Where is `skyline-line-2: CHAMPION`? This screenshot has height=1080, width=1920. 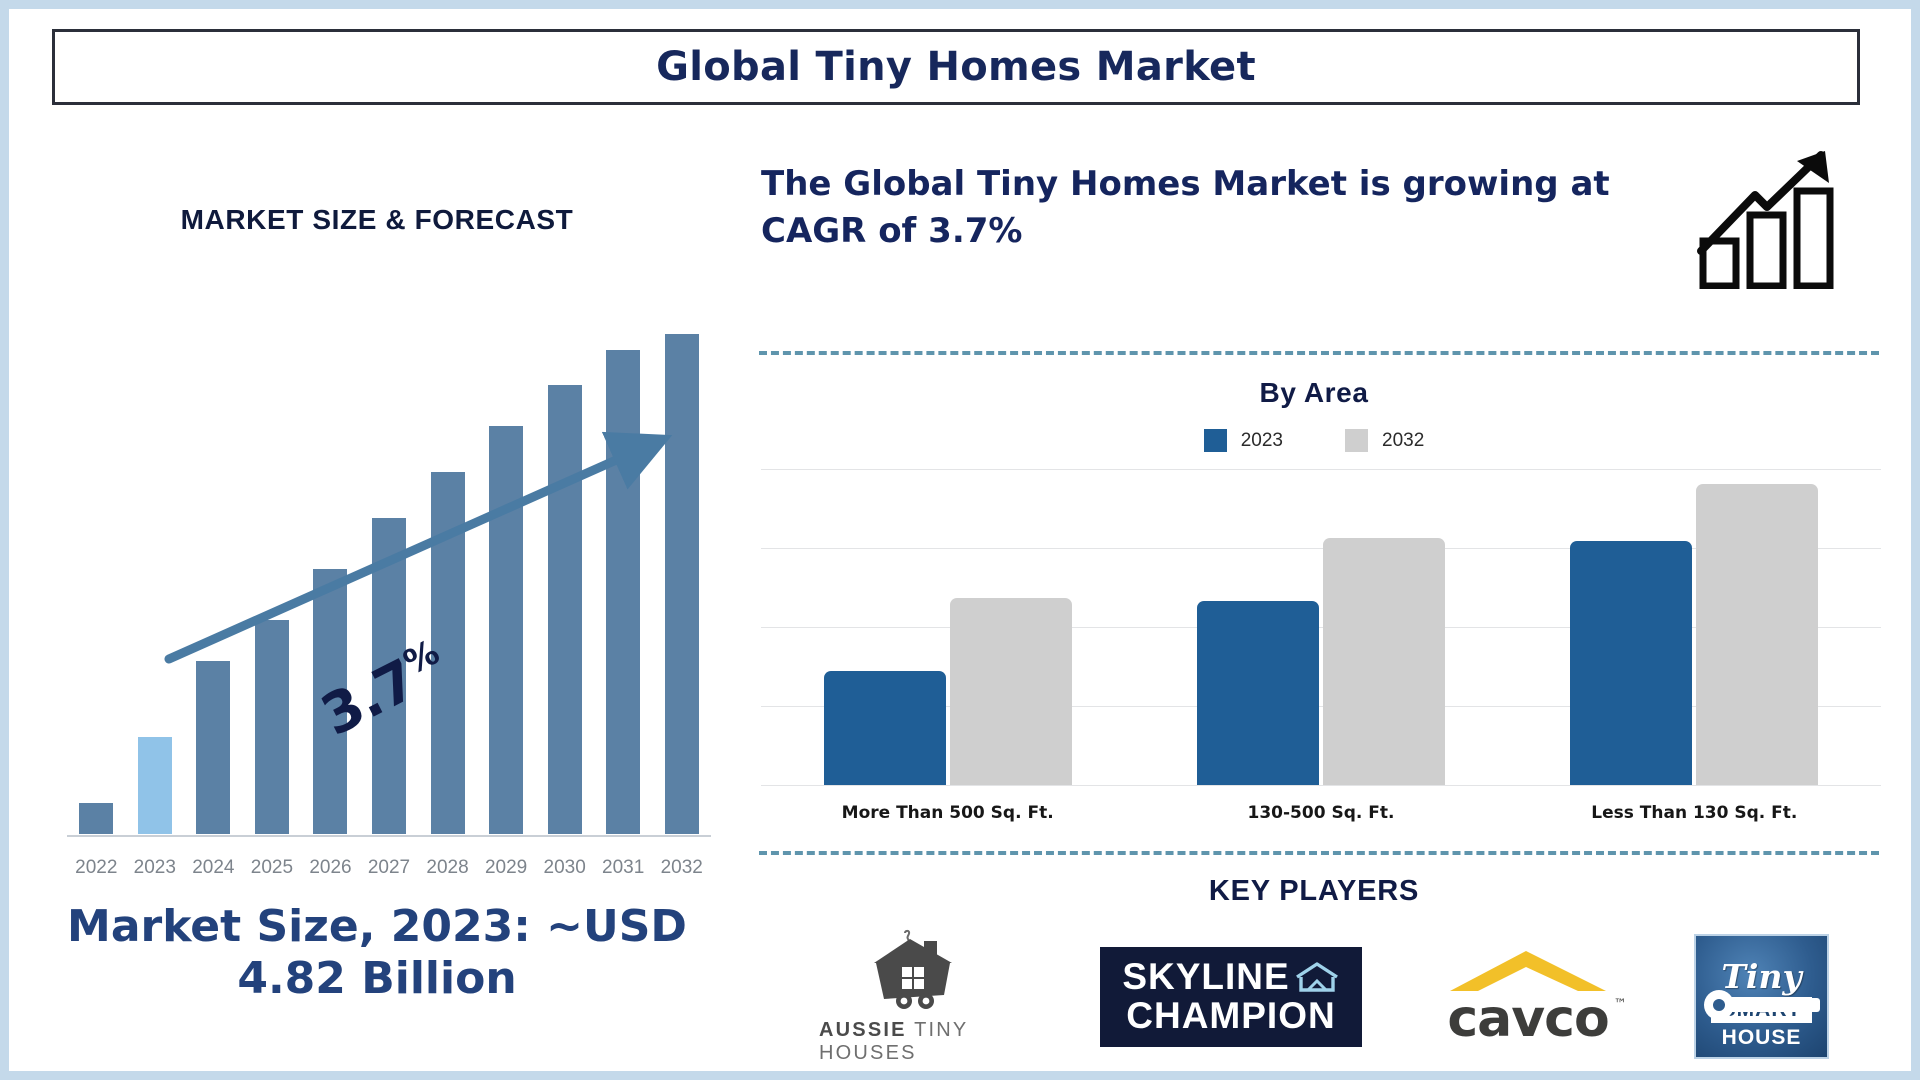
skyline-line-2: CHAMPION is located at coordinates (1231, 1015).